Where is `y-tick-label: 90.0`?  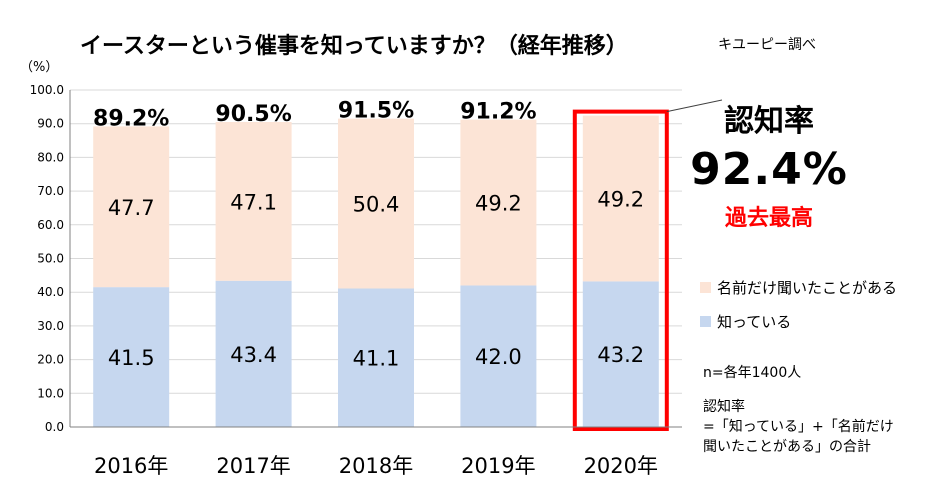 y-tick-label: 90.0 is located at coordinates (50, 124).